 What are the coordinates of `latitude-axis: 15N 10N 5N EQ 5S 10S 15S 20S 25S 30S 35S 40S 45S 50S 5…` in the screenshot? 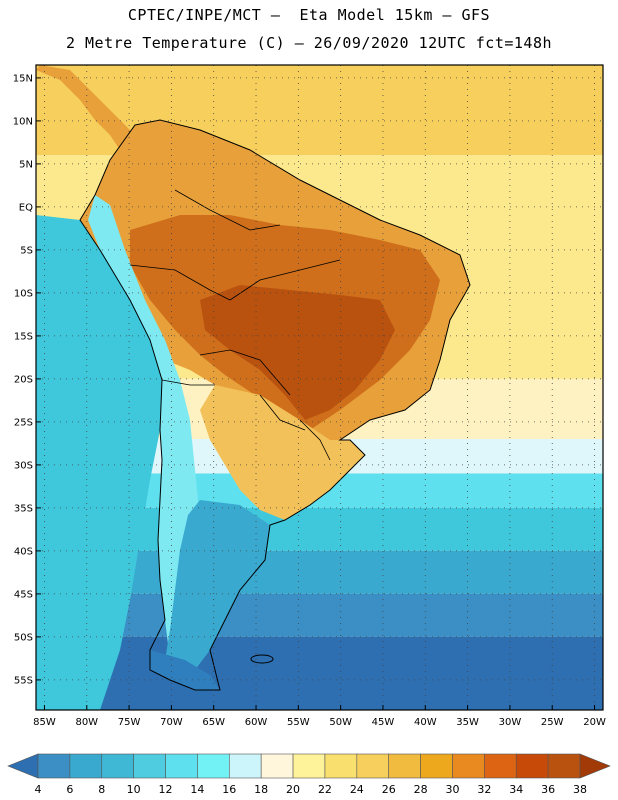 It's located at (27, 379).